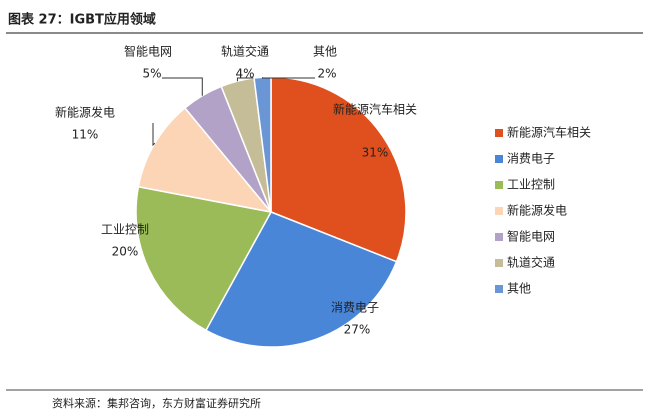  What do you see at coordinates (156, 403) in the screenshot?
I see `source-note: 资料来源：集邦咨询，东方财富证券研究所` at bounding box center [156, 403].